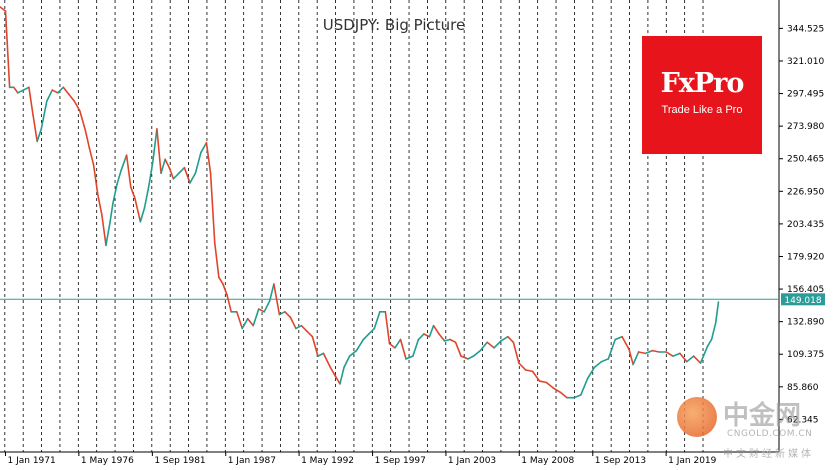 Image resolution: width=835 pixels, height=470 pixels. Describe the element at coordinates (805, 62) in the screenshot. I see `y-tick-label: 321.010` at that location.